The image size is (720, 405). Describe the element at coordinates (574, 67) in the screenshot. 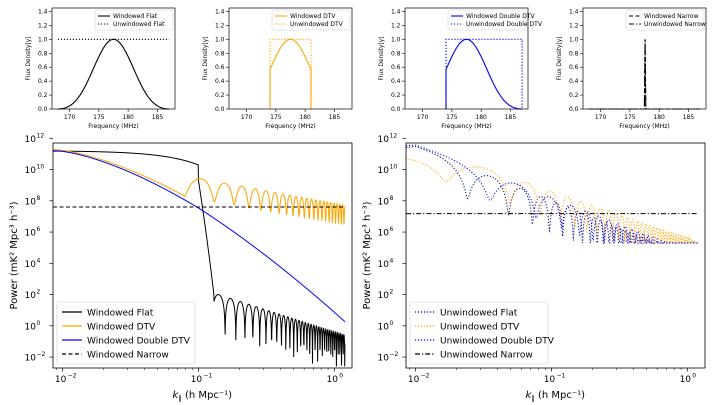

I see `y-tick-label: 0.6` at that location.